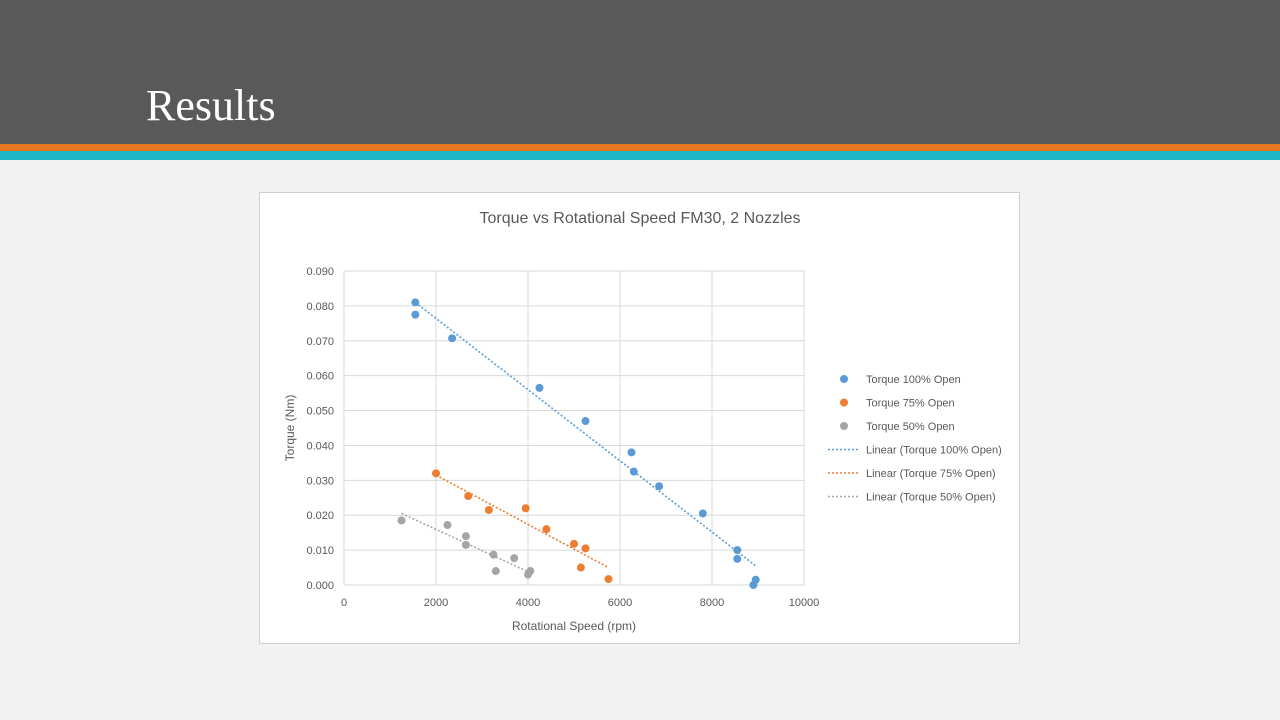 This screenshot has width=1280, height=720. I want to click on y-tick-label: 0.070, so click(320, 342).